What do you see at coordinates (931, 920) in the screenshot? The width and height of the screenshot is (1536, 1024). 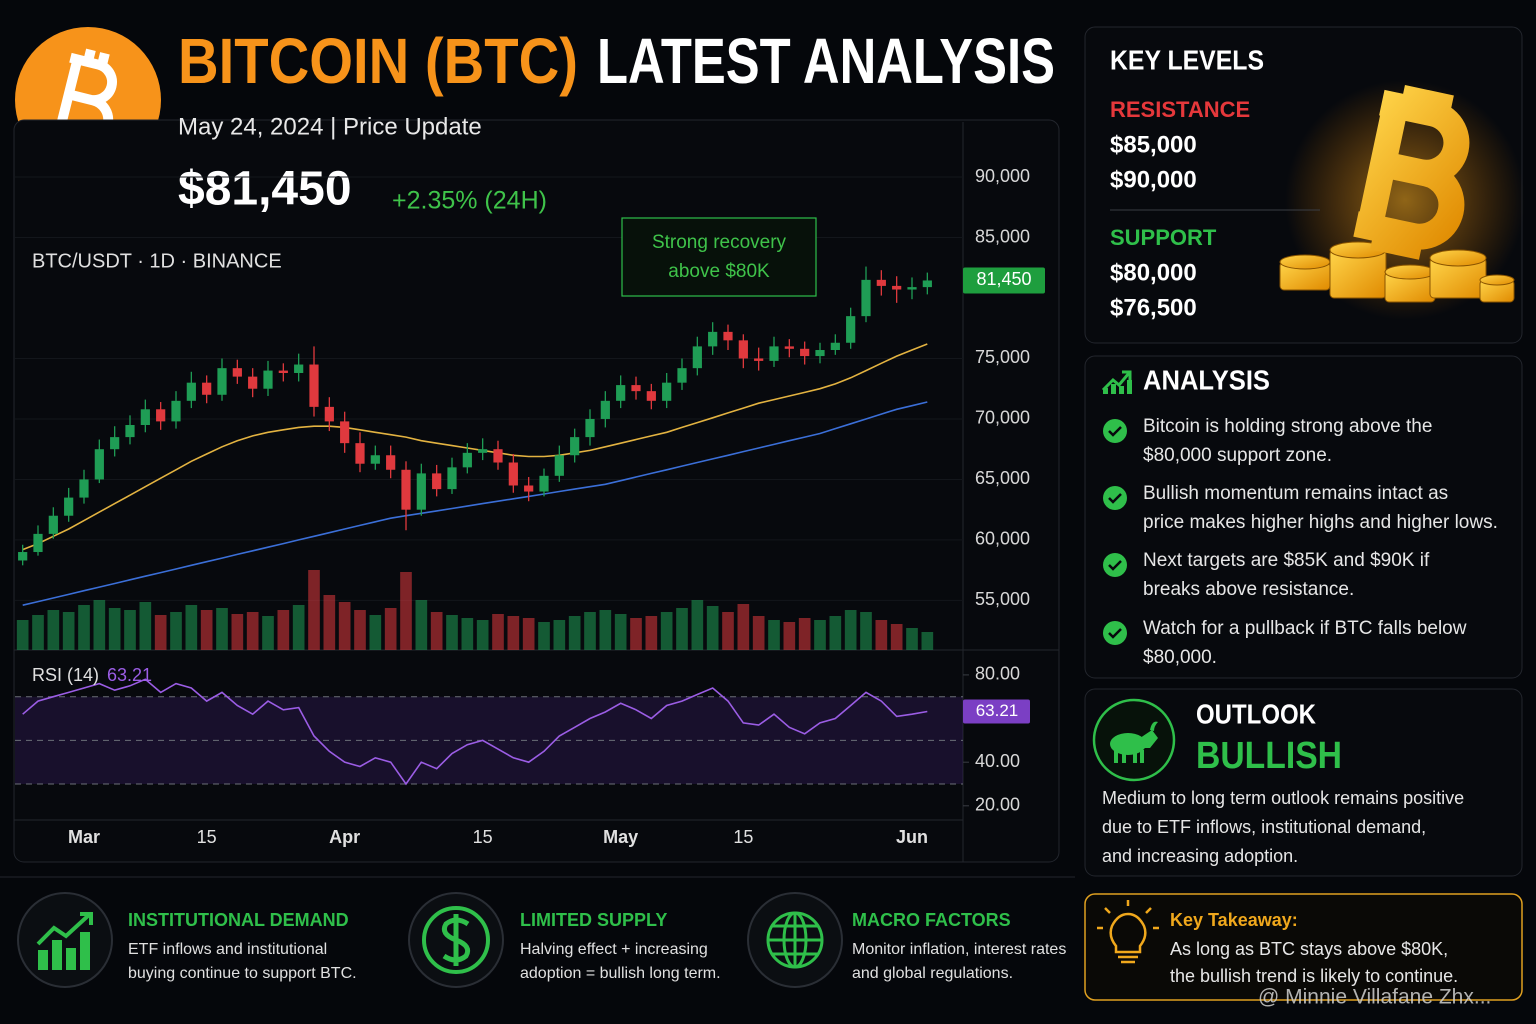 I see `feature-title: MACRO FACTORS` at bounding box center [931, 920].